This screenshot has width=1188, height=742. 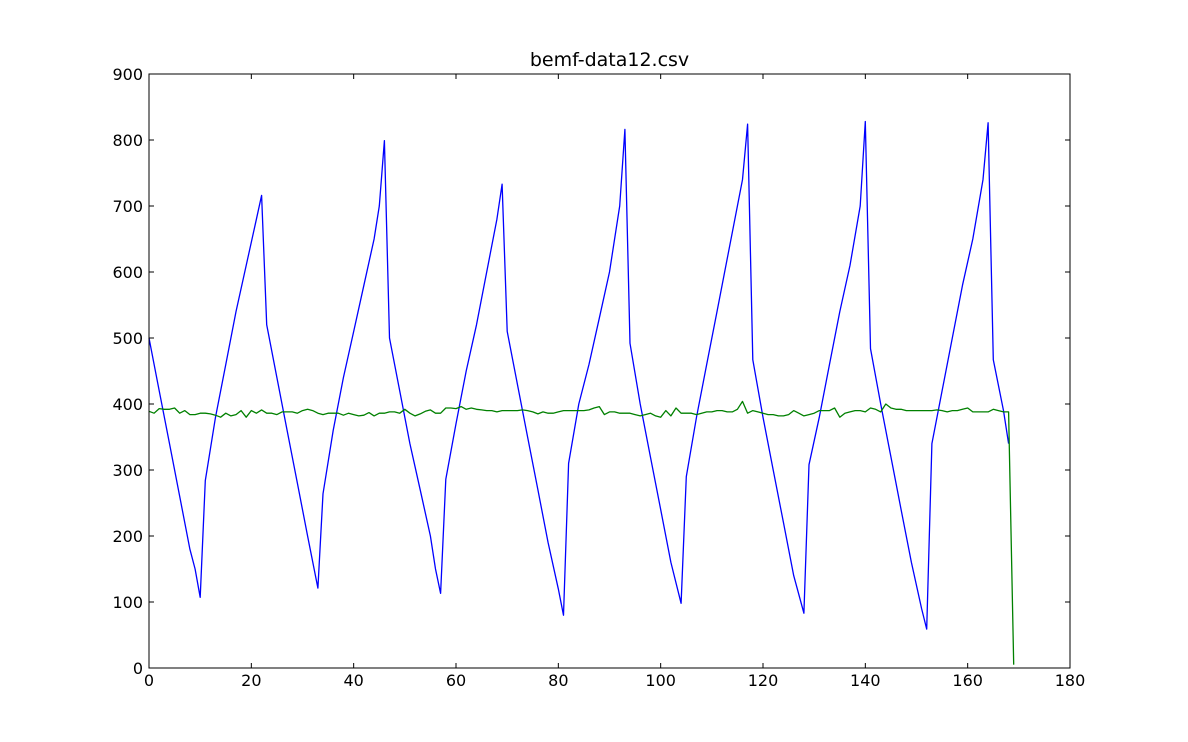 What do you see at coordinates (127, 602) in the screenshot?
I see `y-tick-label: 100` at bounding box center [127, 602].